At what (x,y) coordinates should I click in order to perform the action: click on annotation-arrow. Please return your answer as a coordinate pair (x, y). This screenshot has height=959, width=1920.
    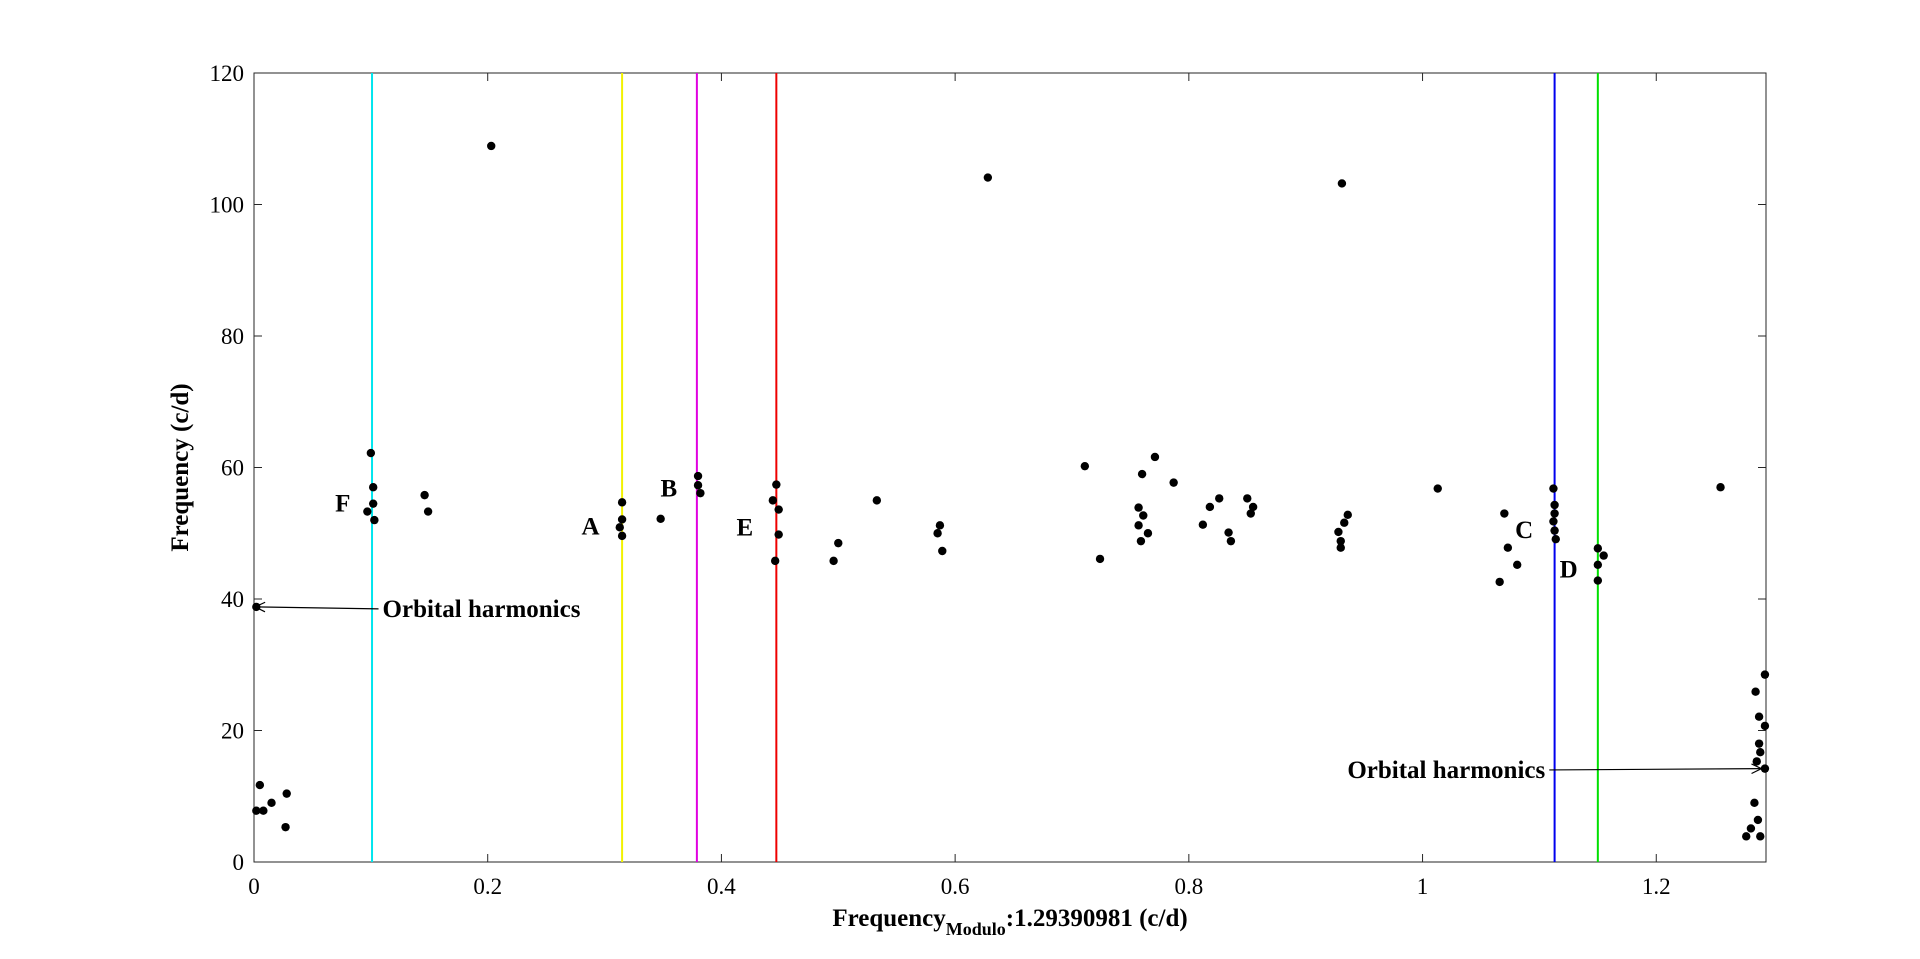
    Looking at the image, I should click on (1655, 769).